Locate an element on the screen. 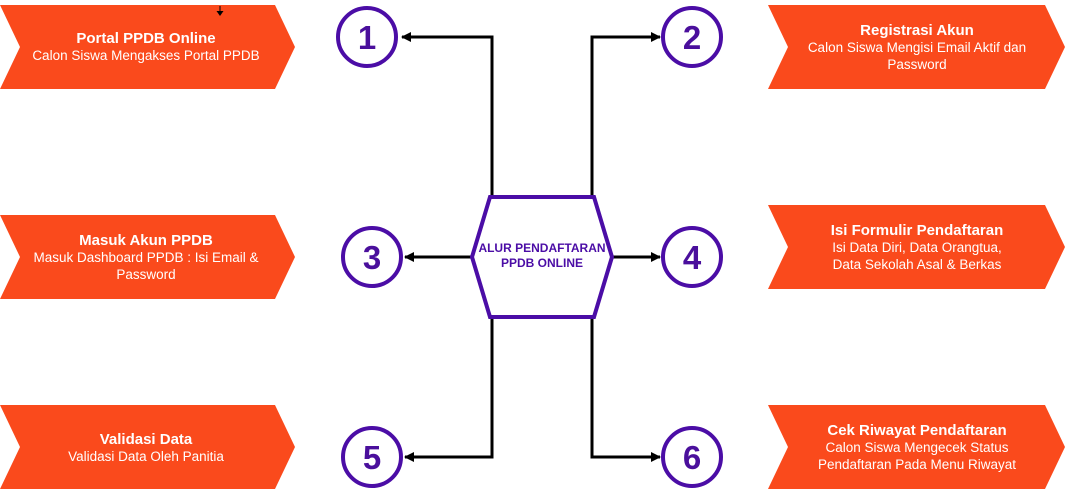 This screenshot has width=1065, height=490. step-desc-3-line-1: Masuk Dashboard PPDB : Isi Email & is located at coordinates (146, 257).